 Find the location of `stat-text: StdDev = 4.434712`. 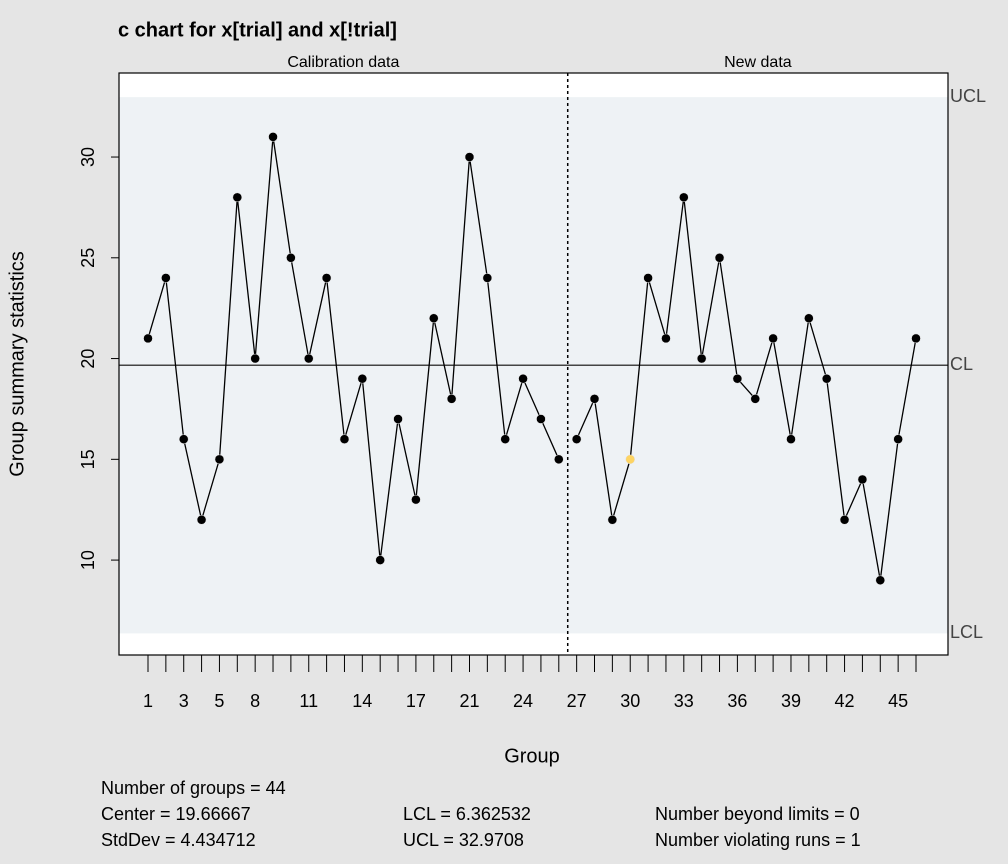

stat-text: StdDev = 4.434712 is located at coordinates (178, 840).